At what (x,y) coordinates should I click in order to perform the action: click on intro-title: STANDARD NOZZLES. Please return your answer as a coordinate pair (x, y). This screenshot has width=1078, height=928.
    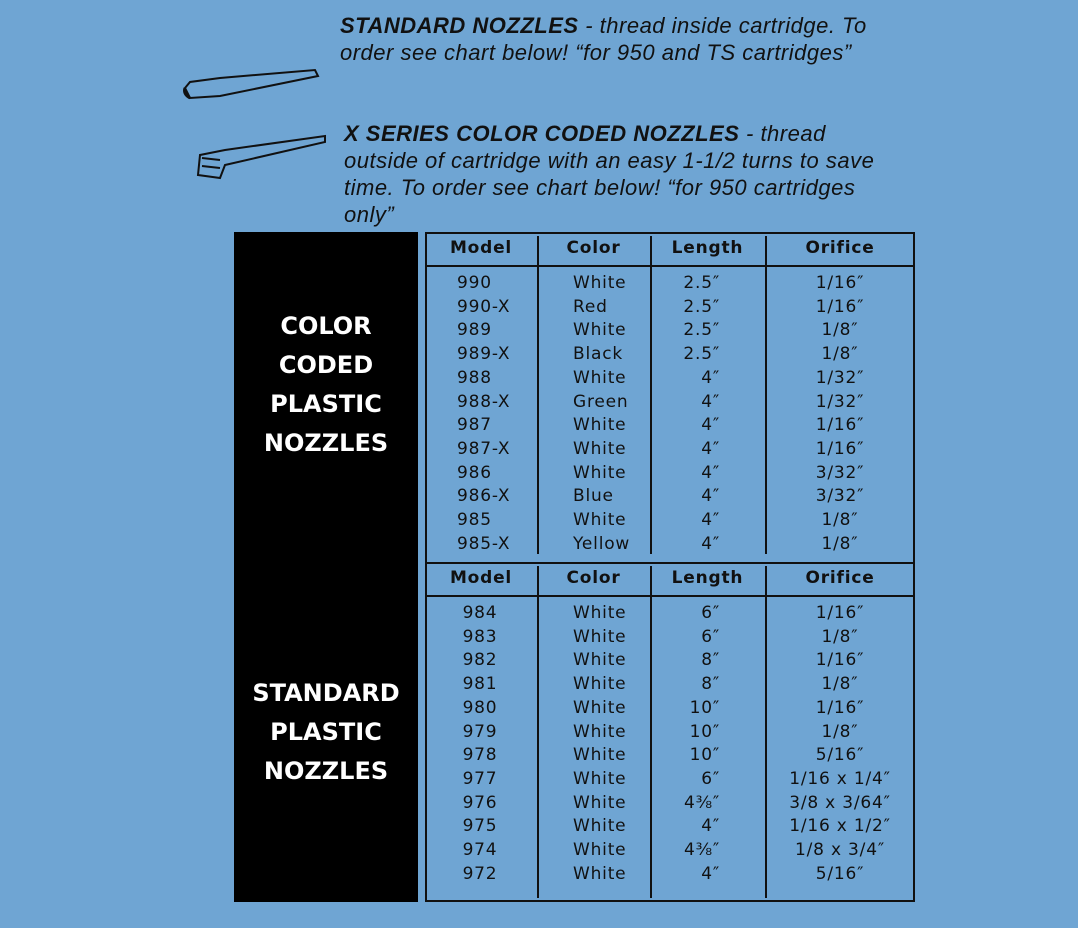
    Looking at the image, I should click on (459, 25).